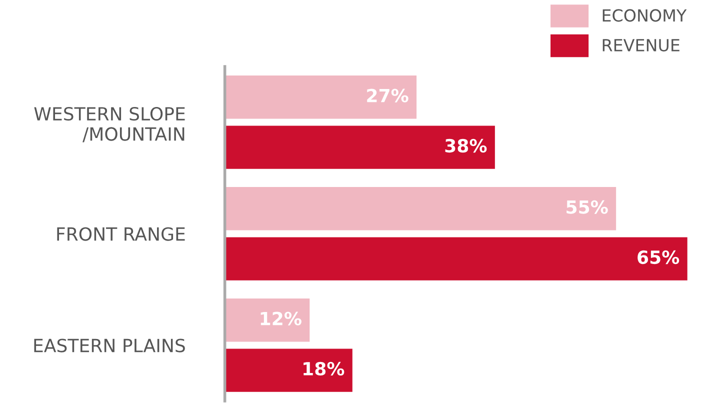  I want to click on legend-label: REVENUE, so click(641, 45).